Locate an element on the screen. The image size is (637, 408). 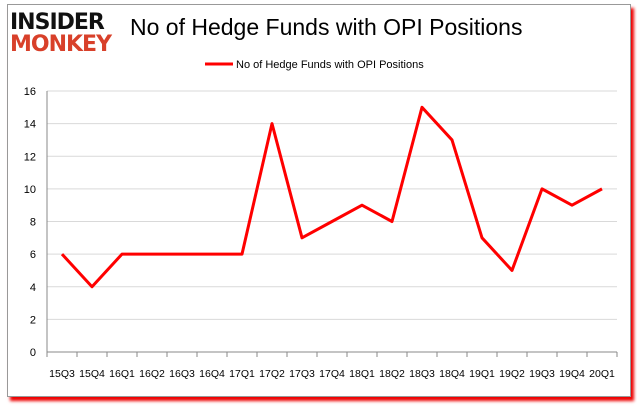
x-tick-label: 18Q1 is located at coordinates (362, 374).